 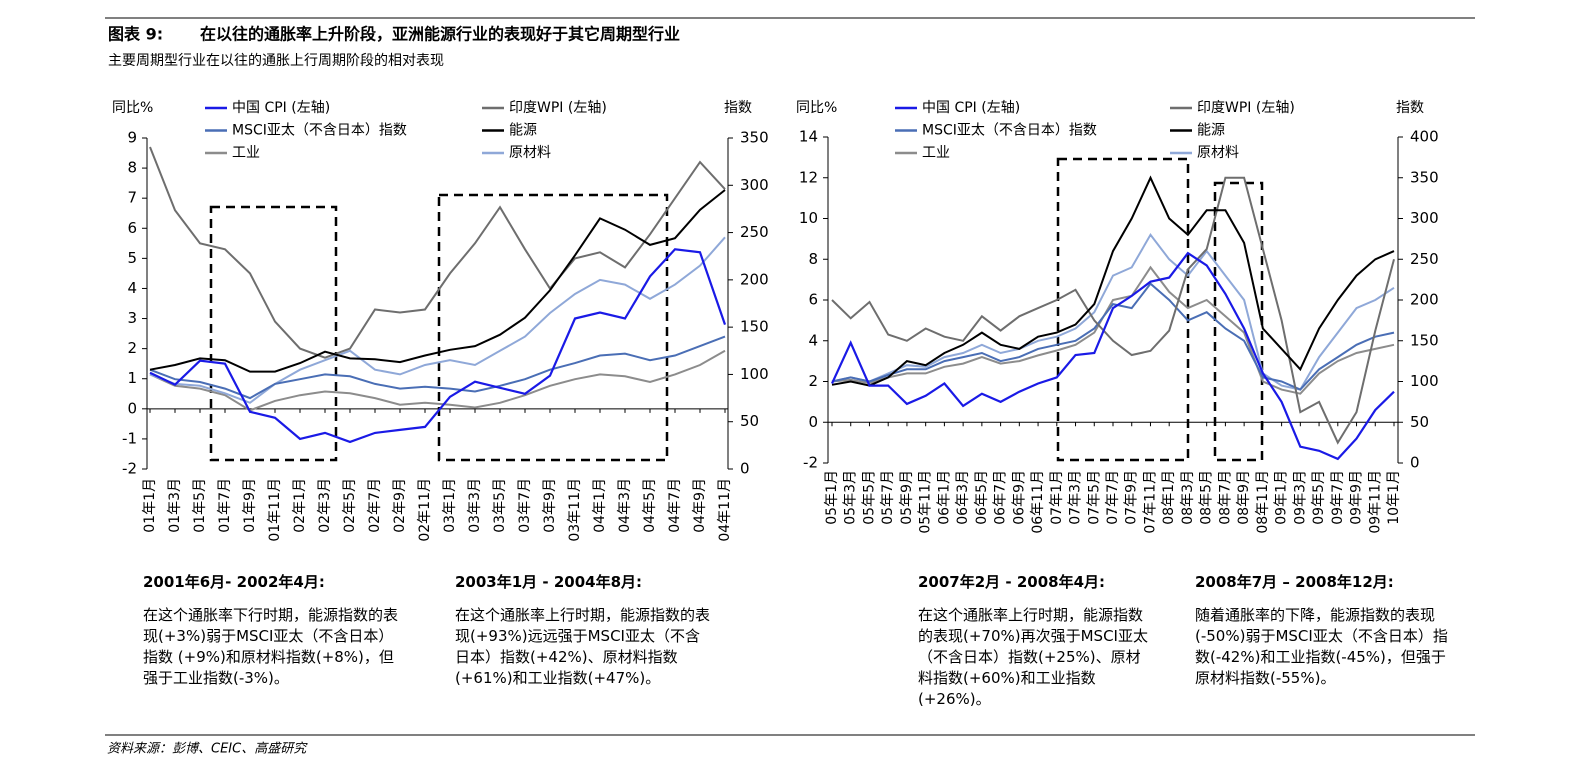 What do you see at coordinates (907, 497) in the screenshot?
I see `x-tick-label: 05年9月` at bounding box center [907, 497].